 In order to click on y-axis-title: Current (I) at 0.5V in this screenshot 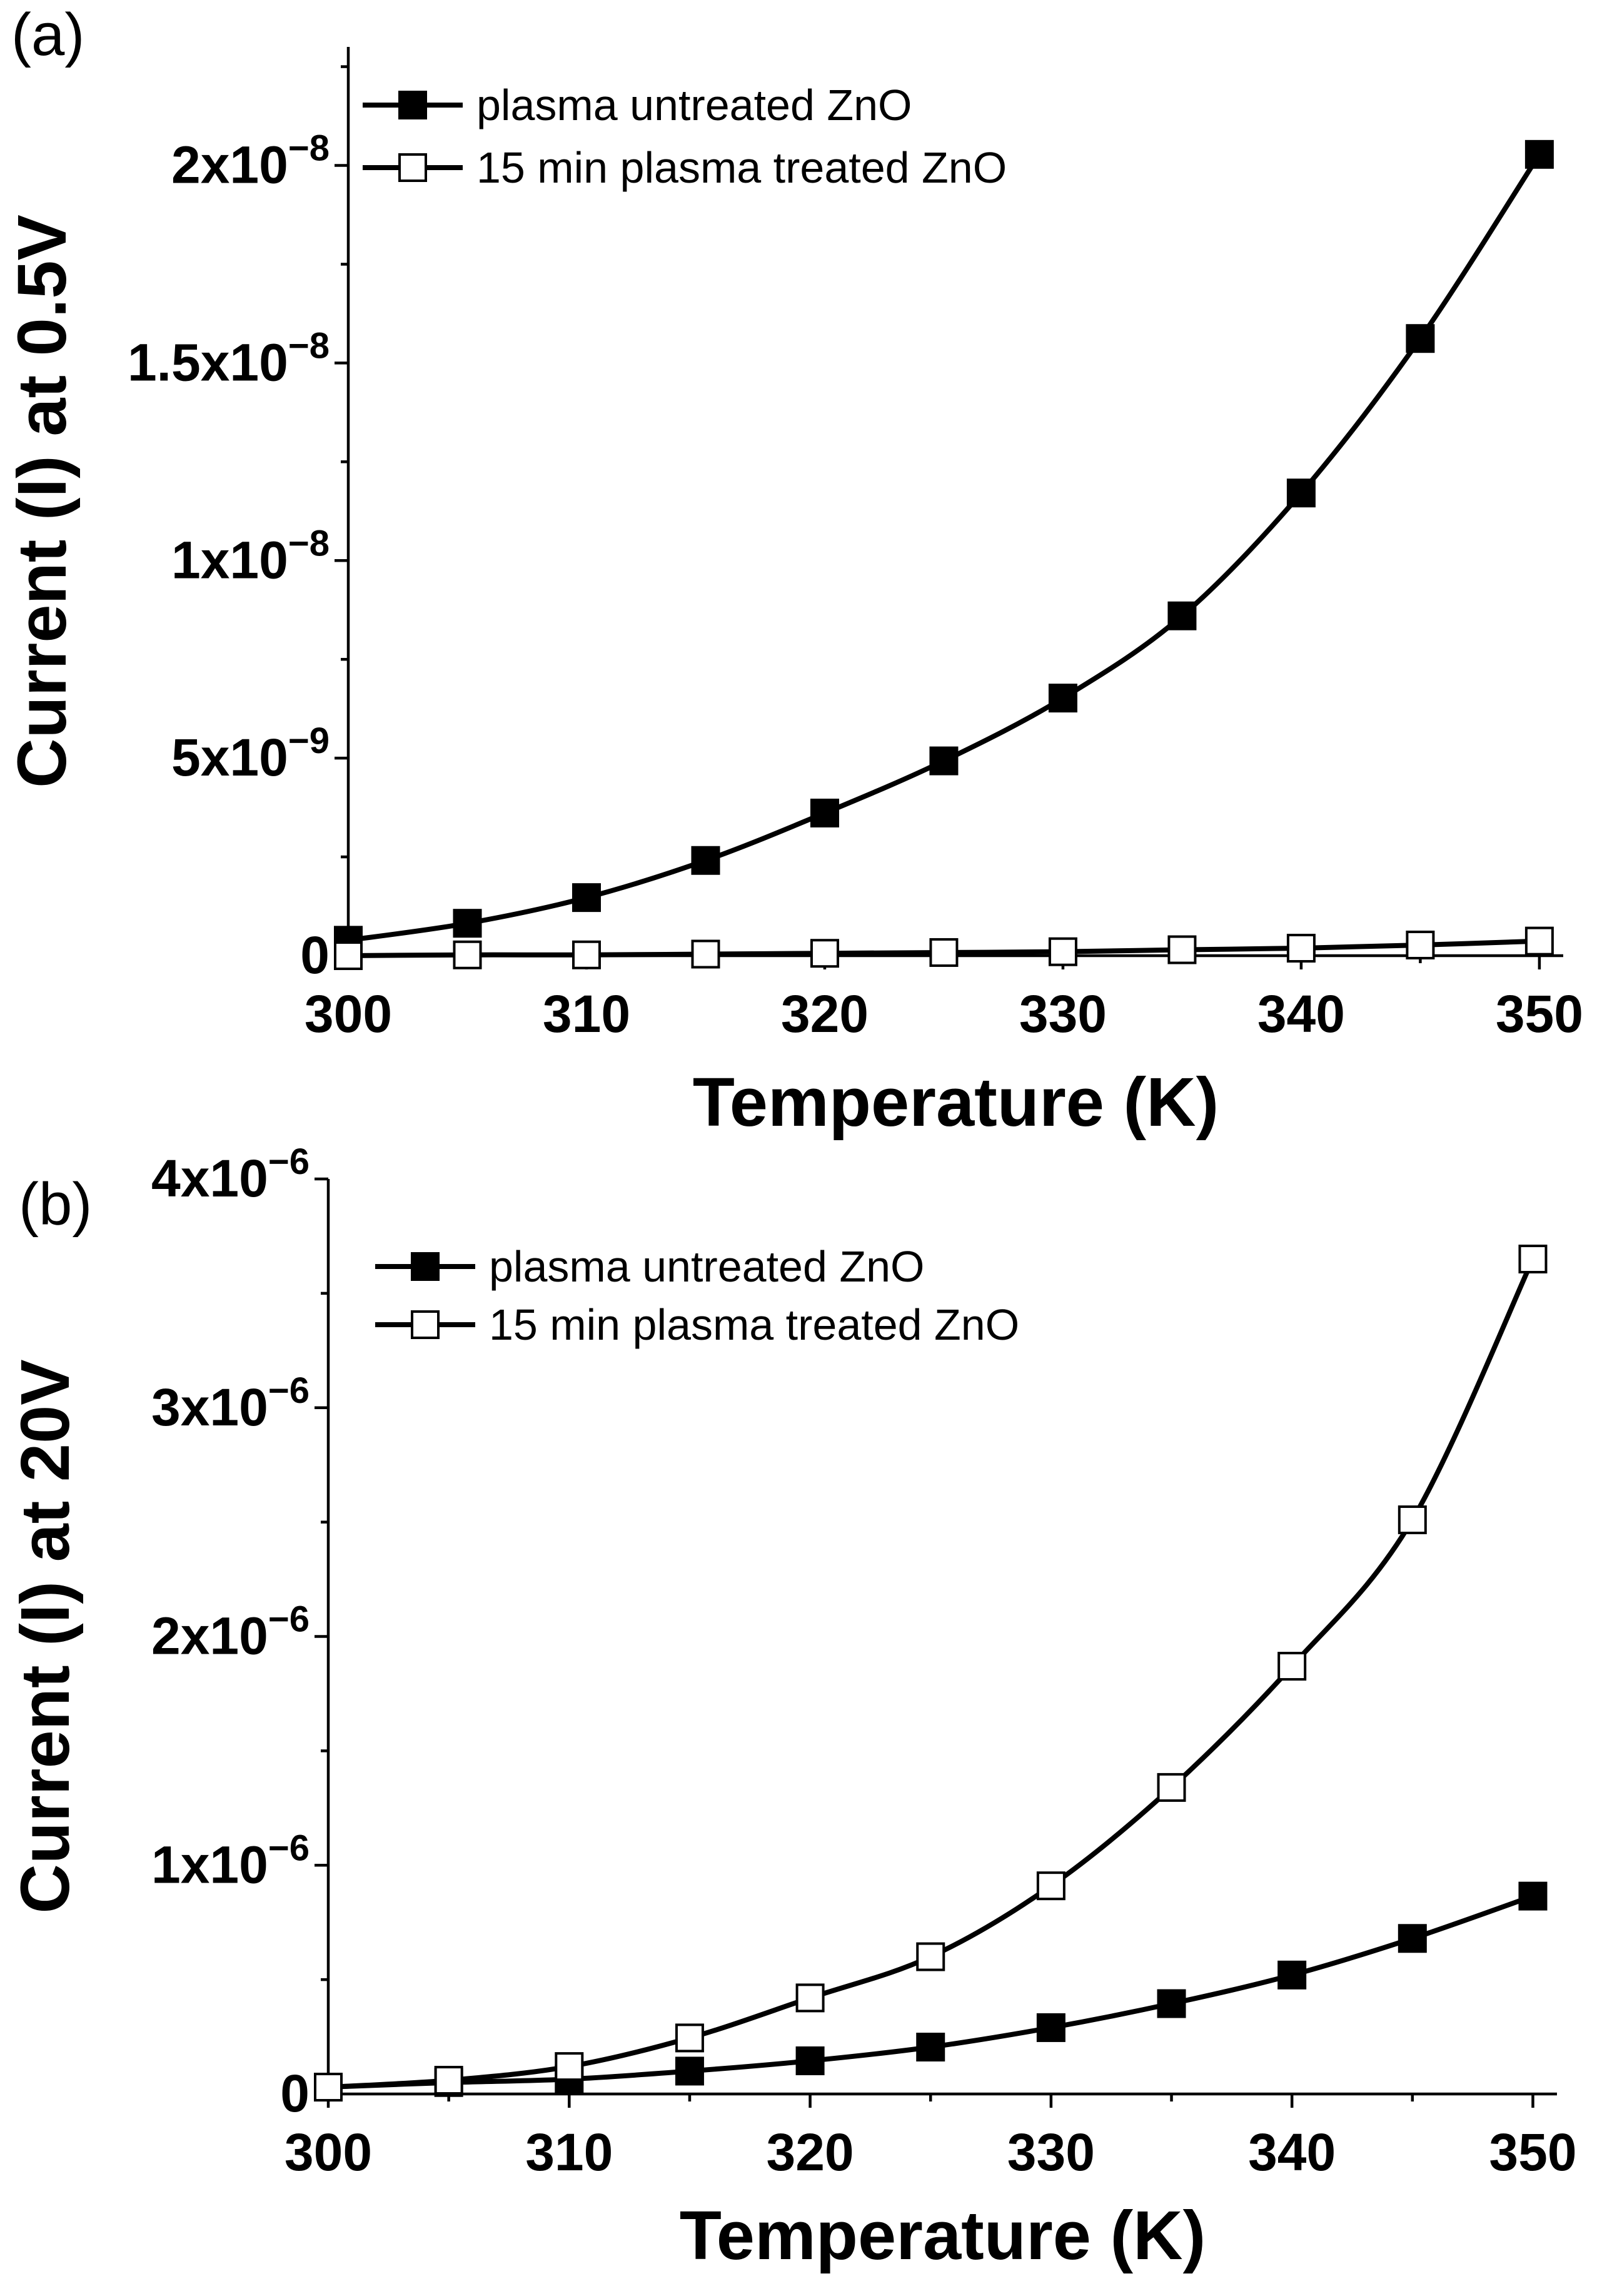, I will do `click(42, 501)`.